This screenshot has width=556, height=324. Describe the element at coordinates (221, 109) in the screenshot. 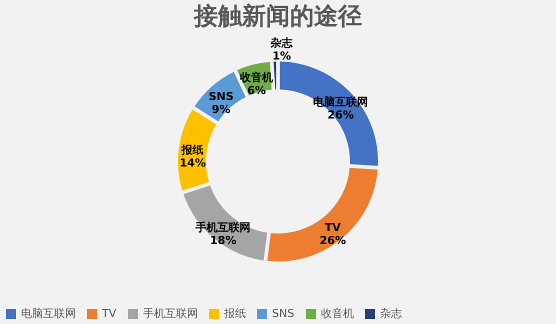

I see `data-label: 9%` at that location.